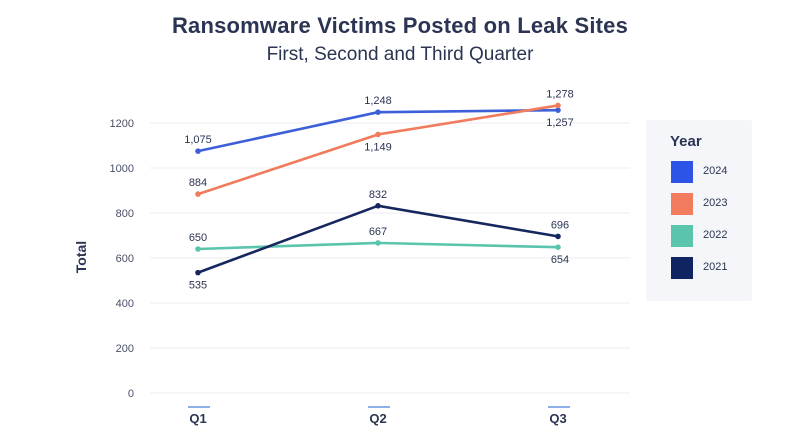 The width and height of the screenshot is (800, 445). Describe the element at coordinates (198, 238) in the screenshot. I see `data-label: 650` at that location.